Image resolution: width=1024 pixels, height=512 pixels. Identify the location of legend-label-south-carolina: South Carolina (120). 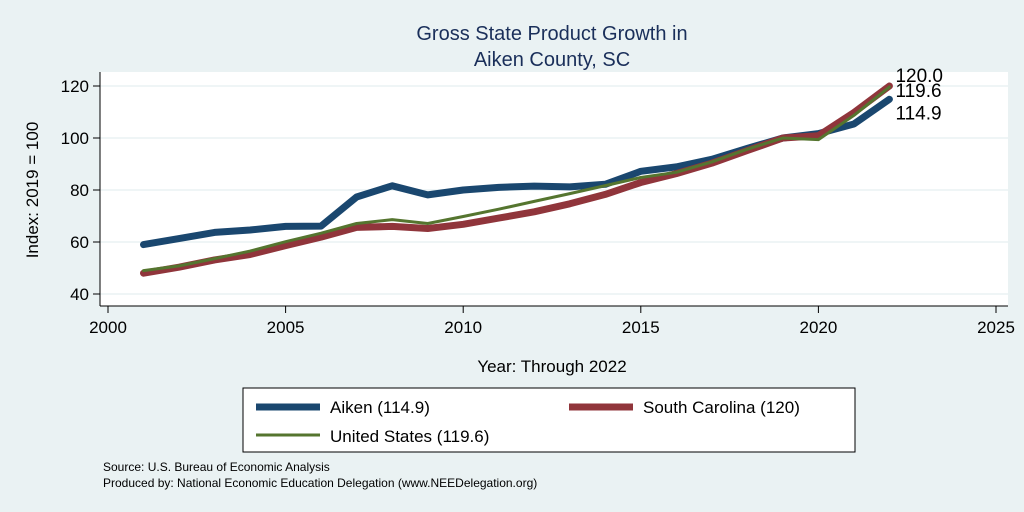
(721, 407).